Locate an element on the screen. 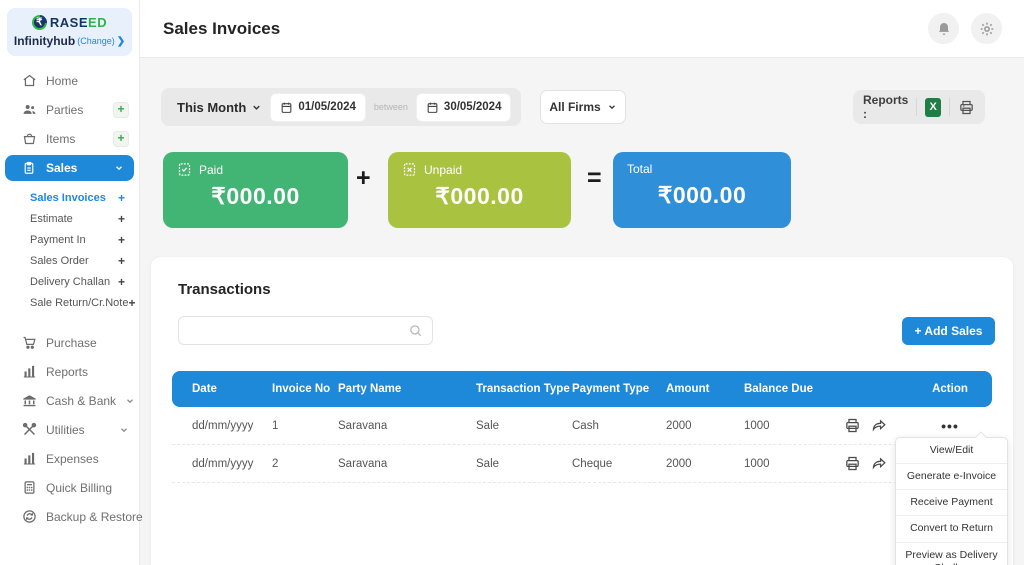 The image size is (1024, 565). add-sales-order-button: + is located at coordinates (121, 260).